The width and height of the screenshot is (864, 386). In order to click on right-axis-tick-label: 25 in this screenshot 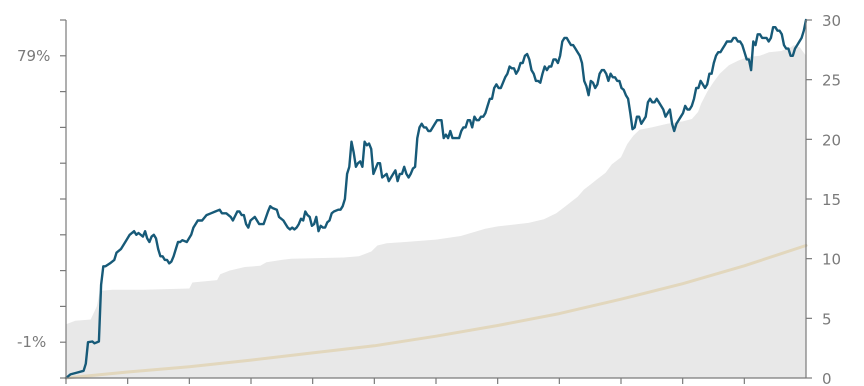, I will do `click(831, 81)`.